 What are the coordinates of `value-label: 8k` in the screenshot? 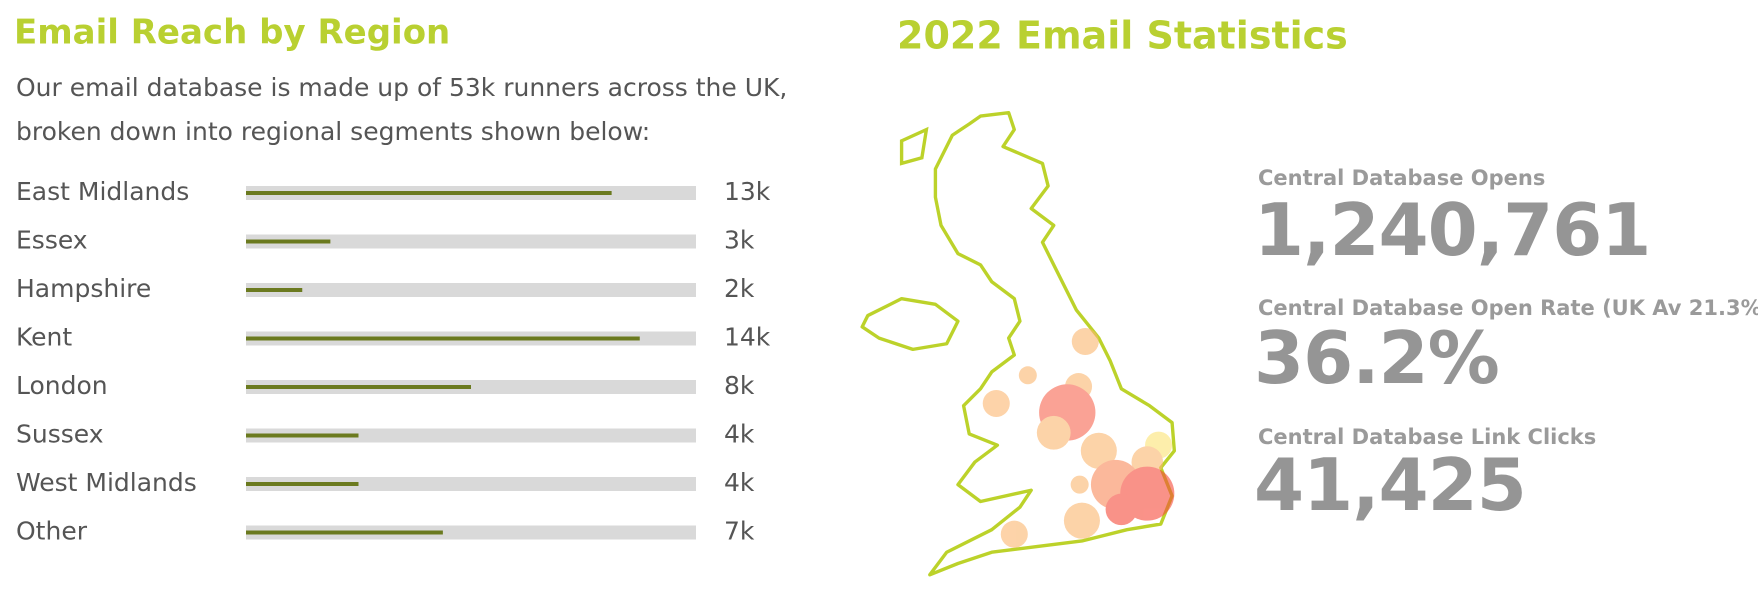 It's located at (739, 385).